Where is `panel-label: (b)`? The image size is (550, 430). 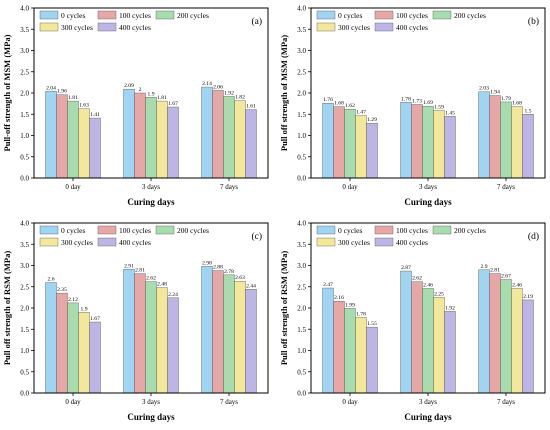
panel-label: (b) is located at coordinates (533, 21).